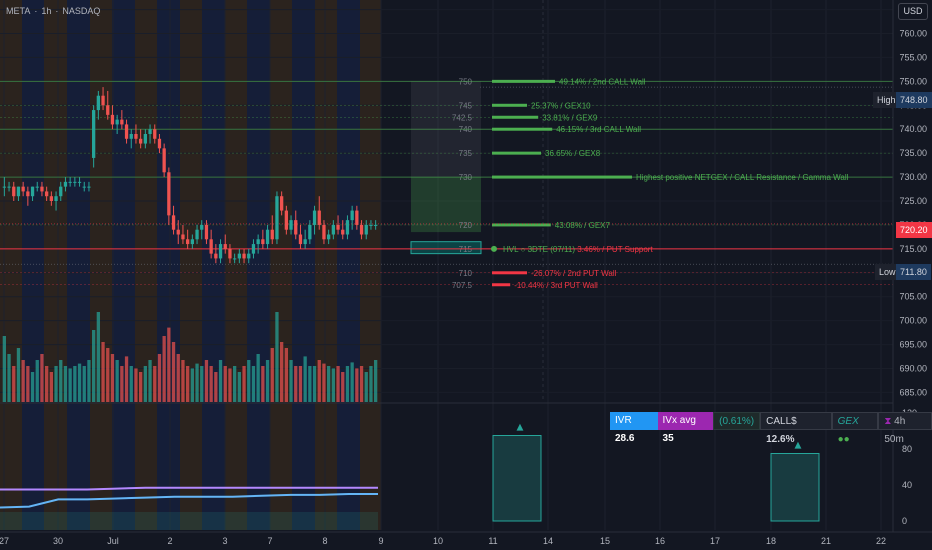  Describe the element at coordinates (668, 438) in the screenshot. I see `ivx-value: 35` at that location.